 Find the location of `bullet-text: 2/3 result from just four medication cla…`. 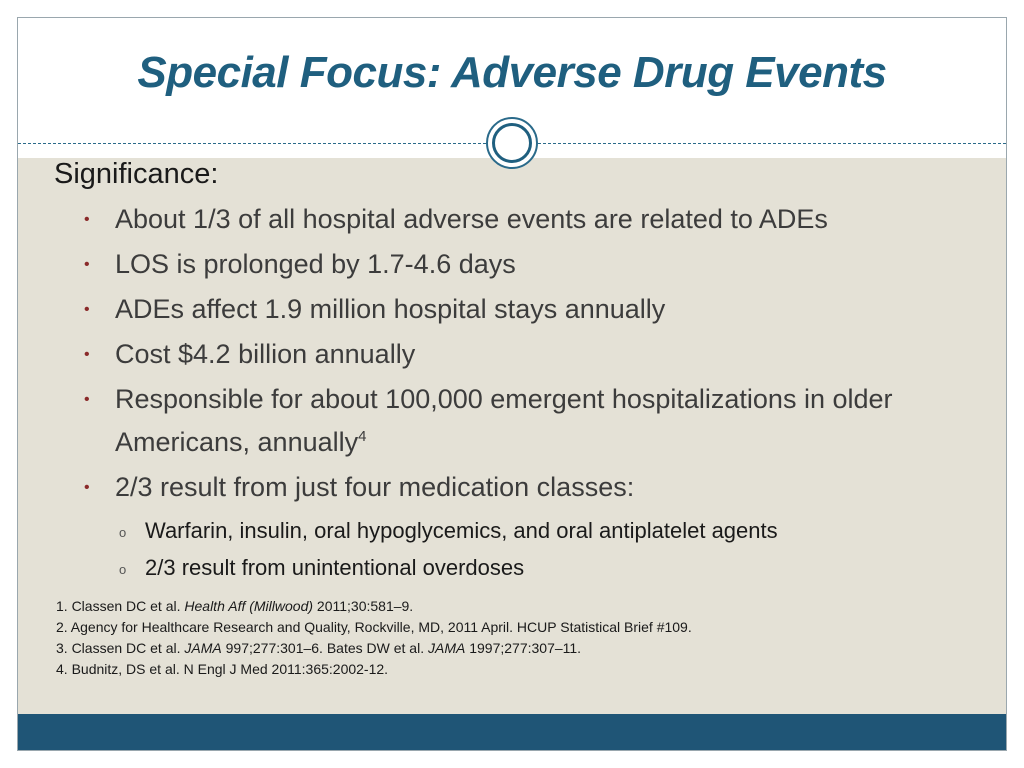

bullet-text: 2/3 result from just four medication cla… is located at coordinates (375, 487).